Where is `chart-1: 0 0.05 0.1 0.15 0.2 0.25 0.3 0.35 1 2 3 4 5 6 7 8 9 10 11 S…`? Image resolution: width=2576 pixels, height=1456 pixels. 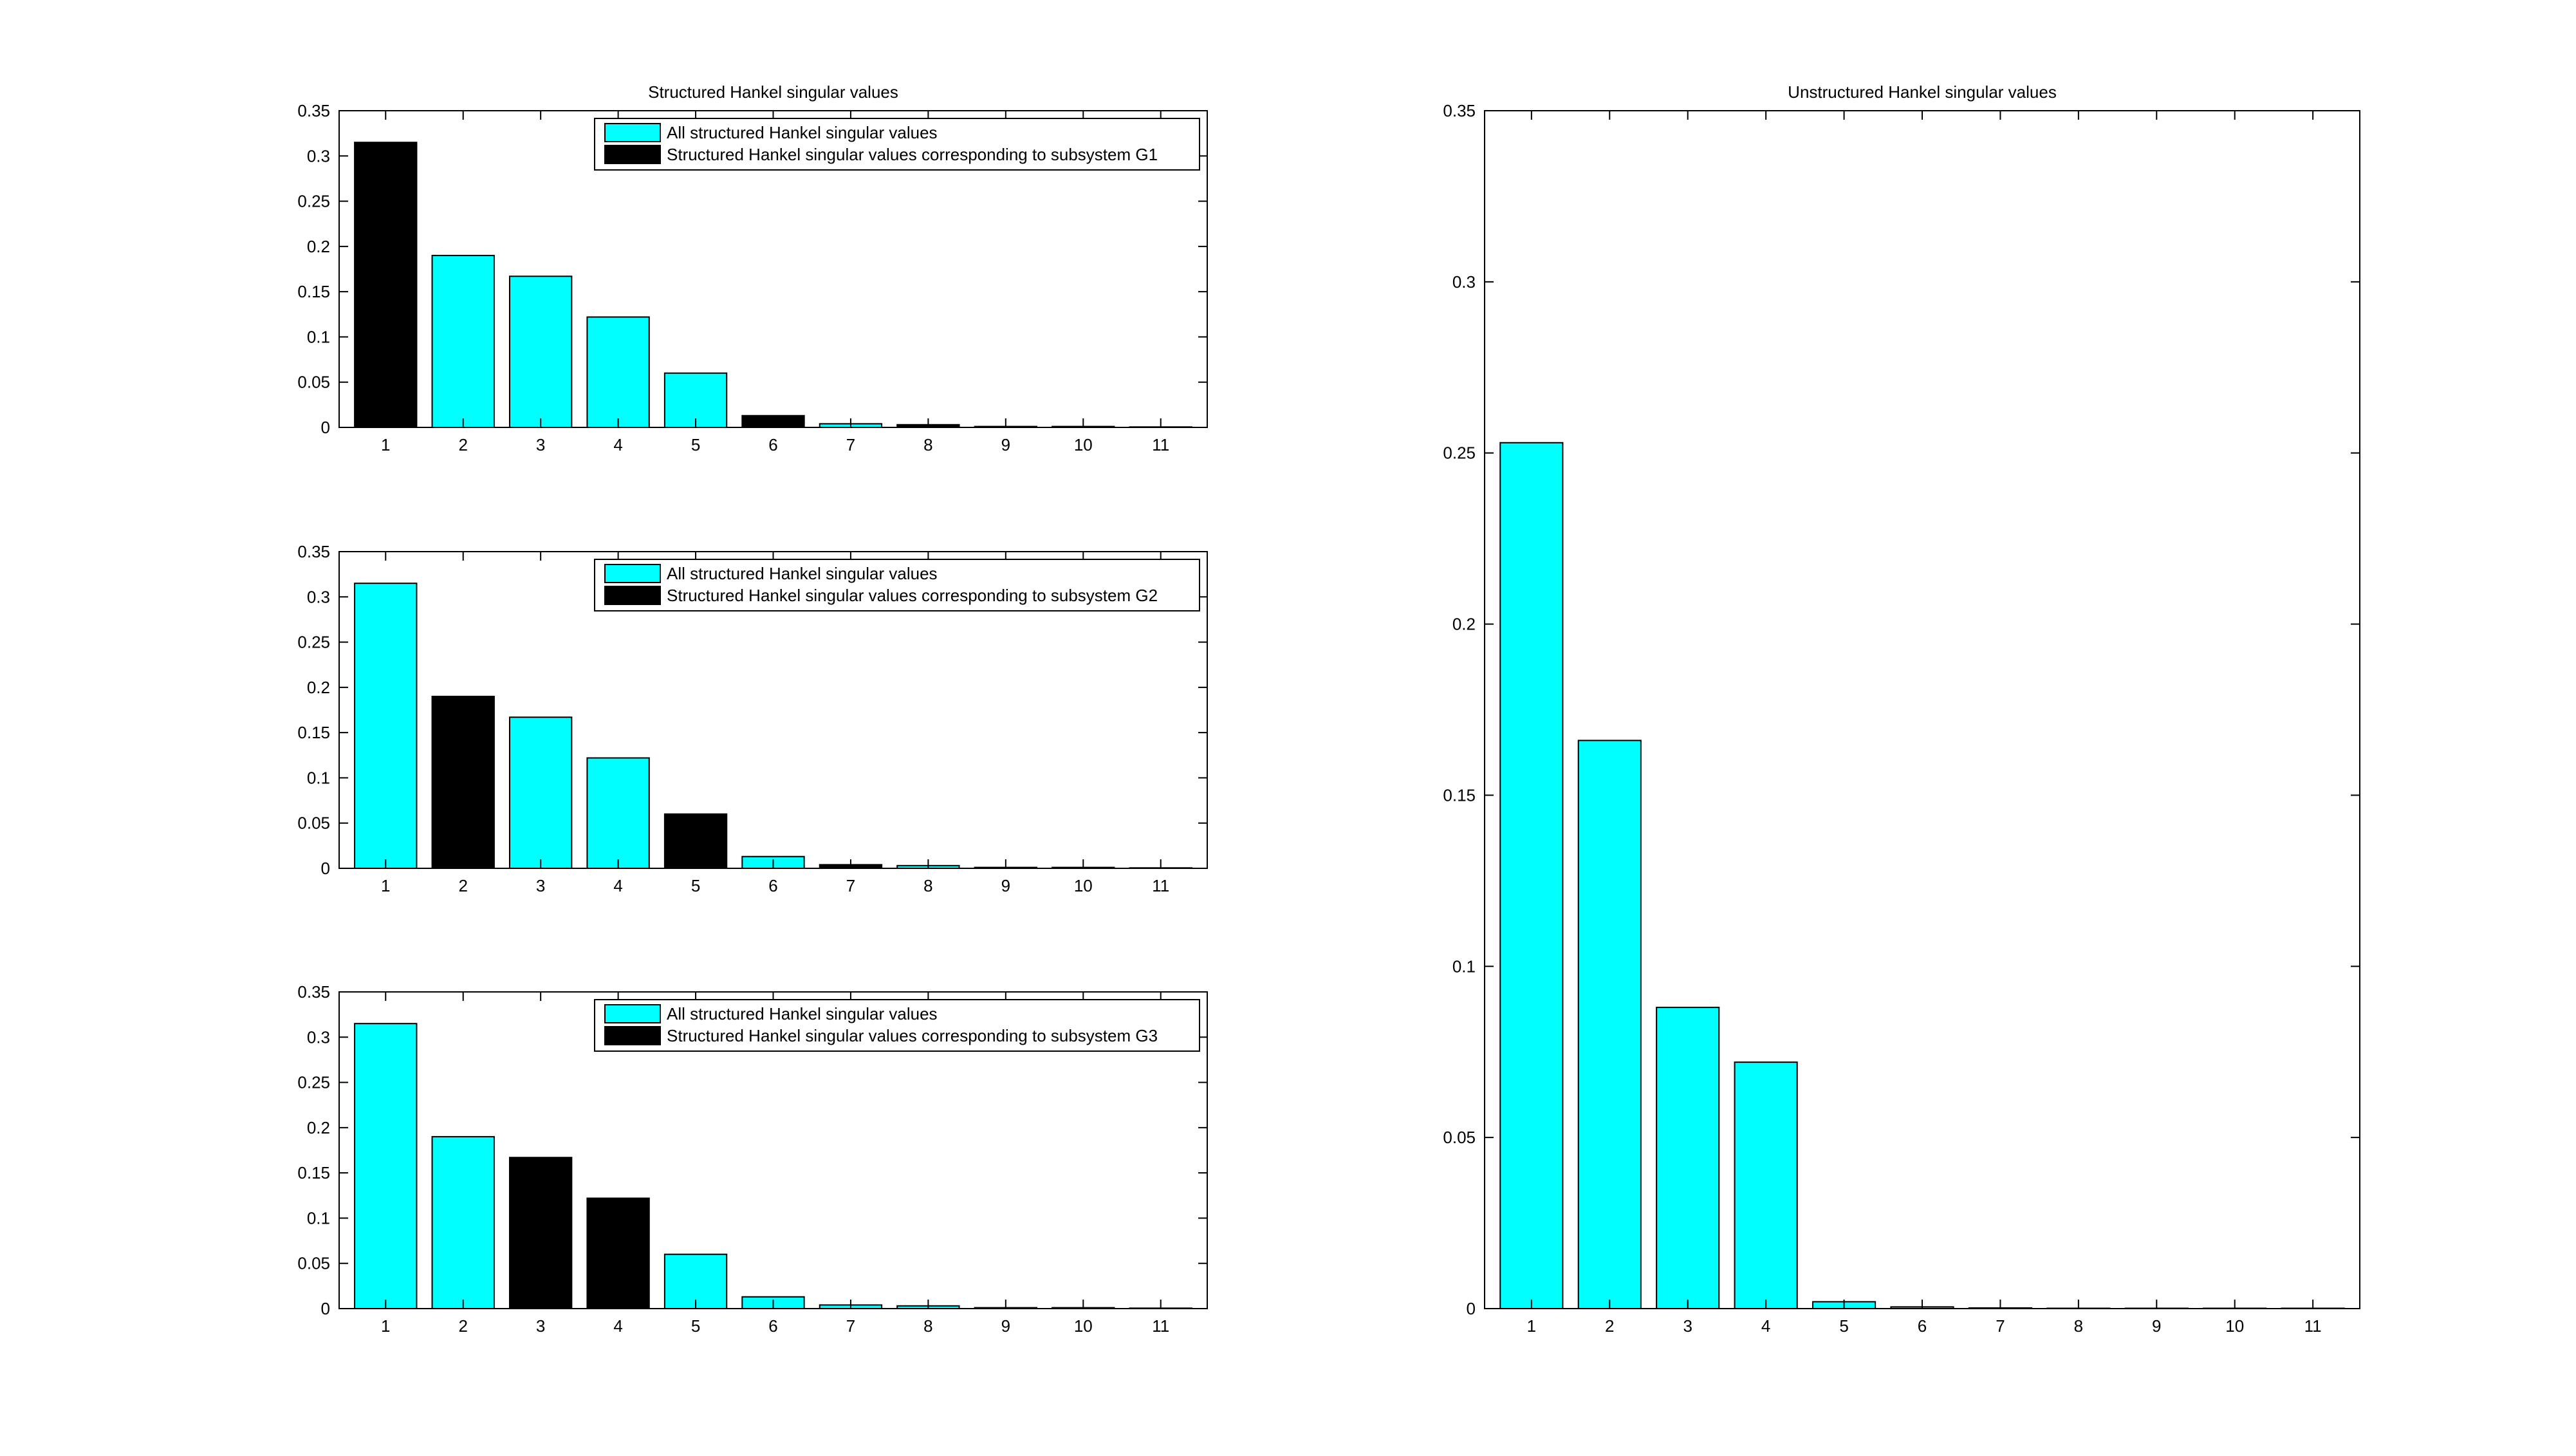
chart-1: 0 0.05 0.1 0.15 0.2 0.25 0.3 0.35 1 2 3 4 5 6 7 8 9 10 11 S… is located at coordinates (752, 268).